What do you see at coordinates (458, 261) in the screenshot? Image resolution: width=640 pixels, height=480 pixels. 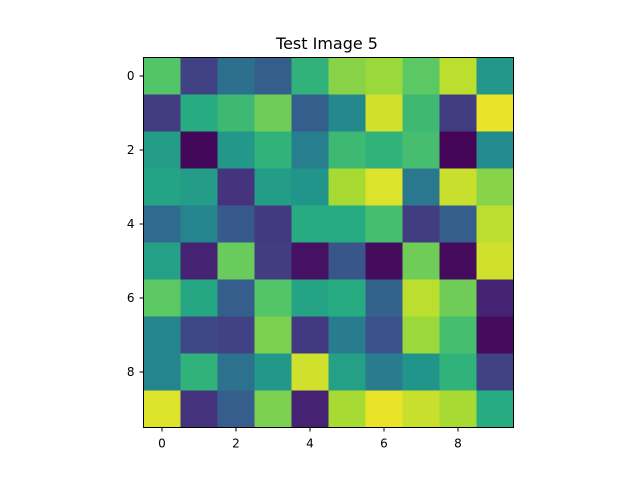 I see `heatmap-cell-r5-c8` at bounding box center [458, 261].